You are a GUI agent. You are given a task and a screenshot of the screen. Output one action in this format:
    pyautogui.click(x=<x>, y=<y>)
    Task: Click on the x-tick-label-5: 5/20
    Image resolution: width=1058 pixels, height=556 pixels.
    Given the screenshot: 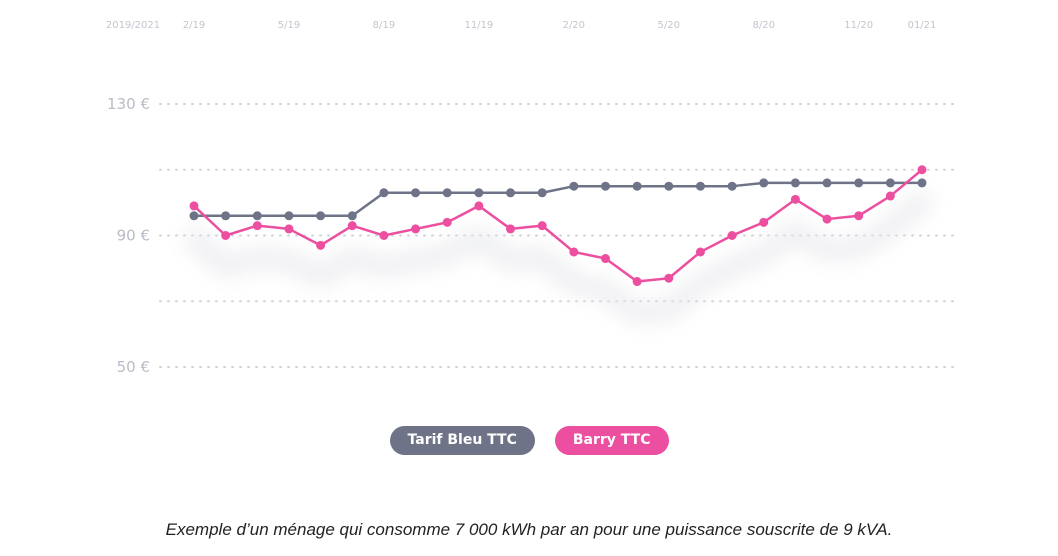 What is the action you would take?
    pyautogui.click(x=669, y=25)
    